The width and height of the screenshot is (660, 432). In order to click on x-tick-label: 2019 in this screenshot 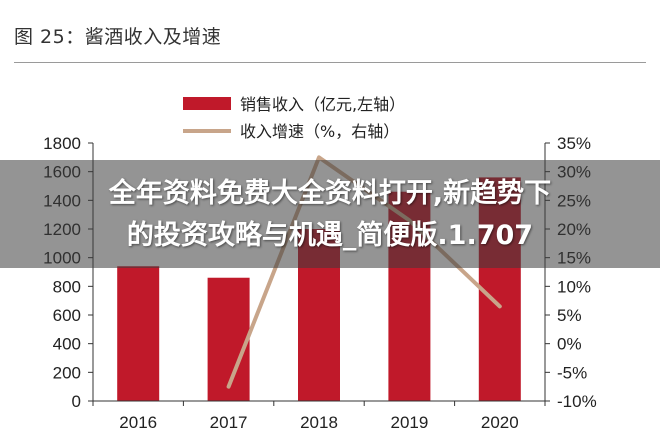, I will do `click(409, 422)`.